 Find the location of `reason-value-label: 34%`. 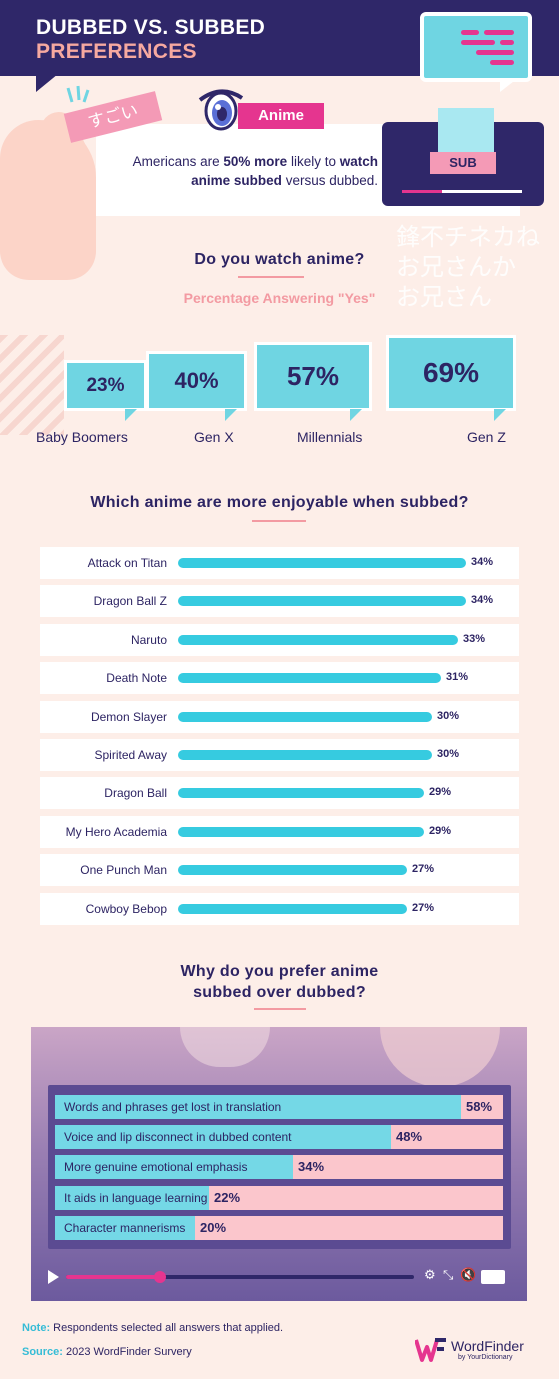

reason-value-label: 34% is located at coordinates (311, 1166).